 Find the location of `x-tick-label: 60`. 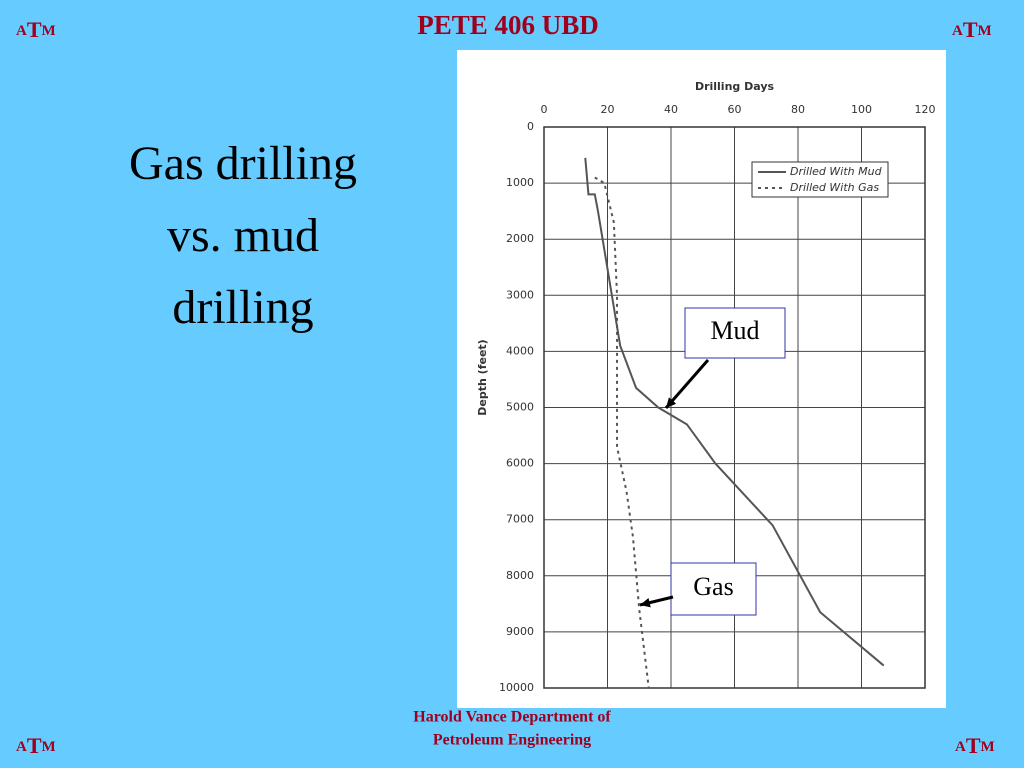

x-tick-label: 60 is located at coordinates (735, 109).